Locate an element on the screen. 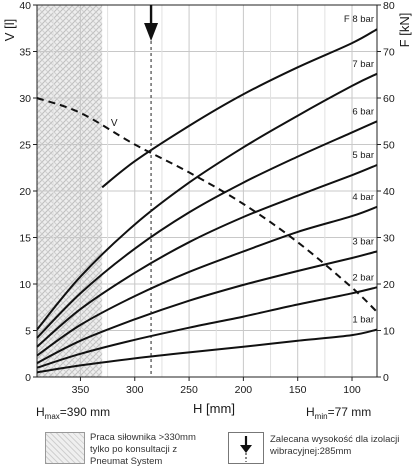  volume-curve-label: V is located at coordinates (114, 123).